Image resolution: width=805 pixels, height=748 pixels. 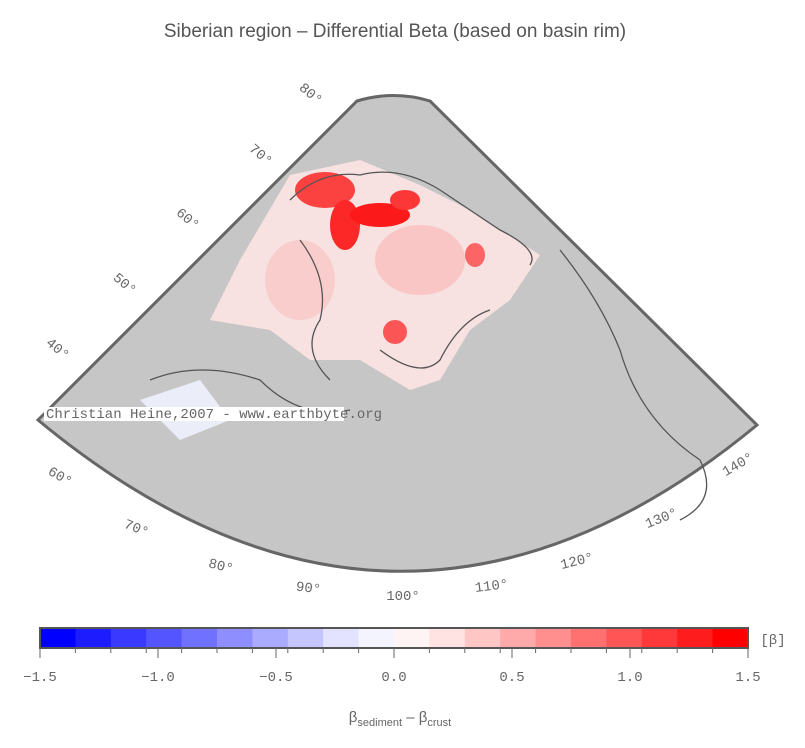 I want to click on colorbar-tick-label: 1.5, so click(x=747, y=678).